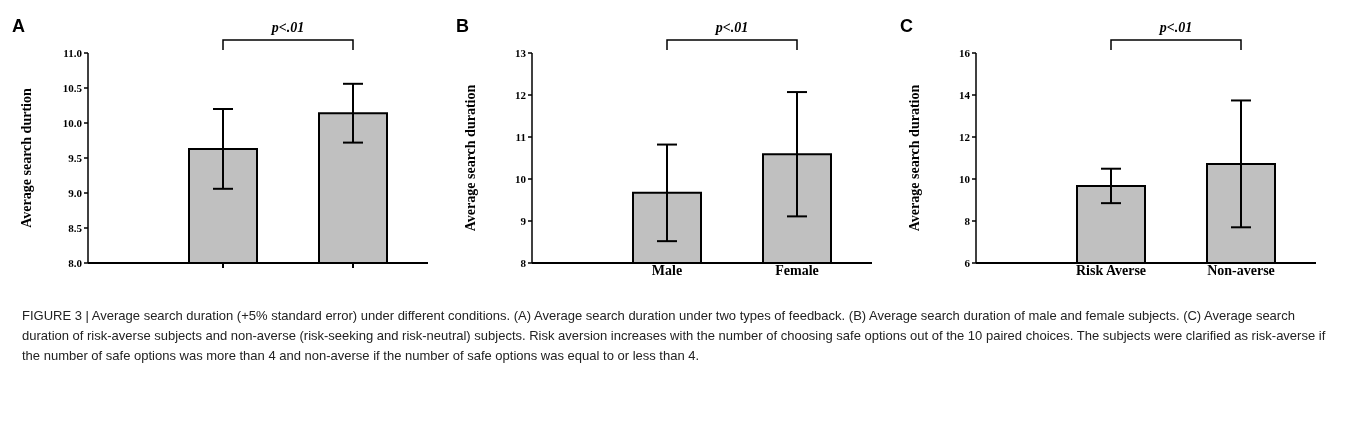 The image size is (1355, 440). What do you see at coordinates (521, 52) in the screenshot?
I see `y-tick-label: 13` at bounding box center [521, 52].